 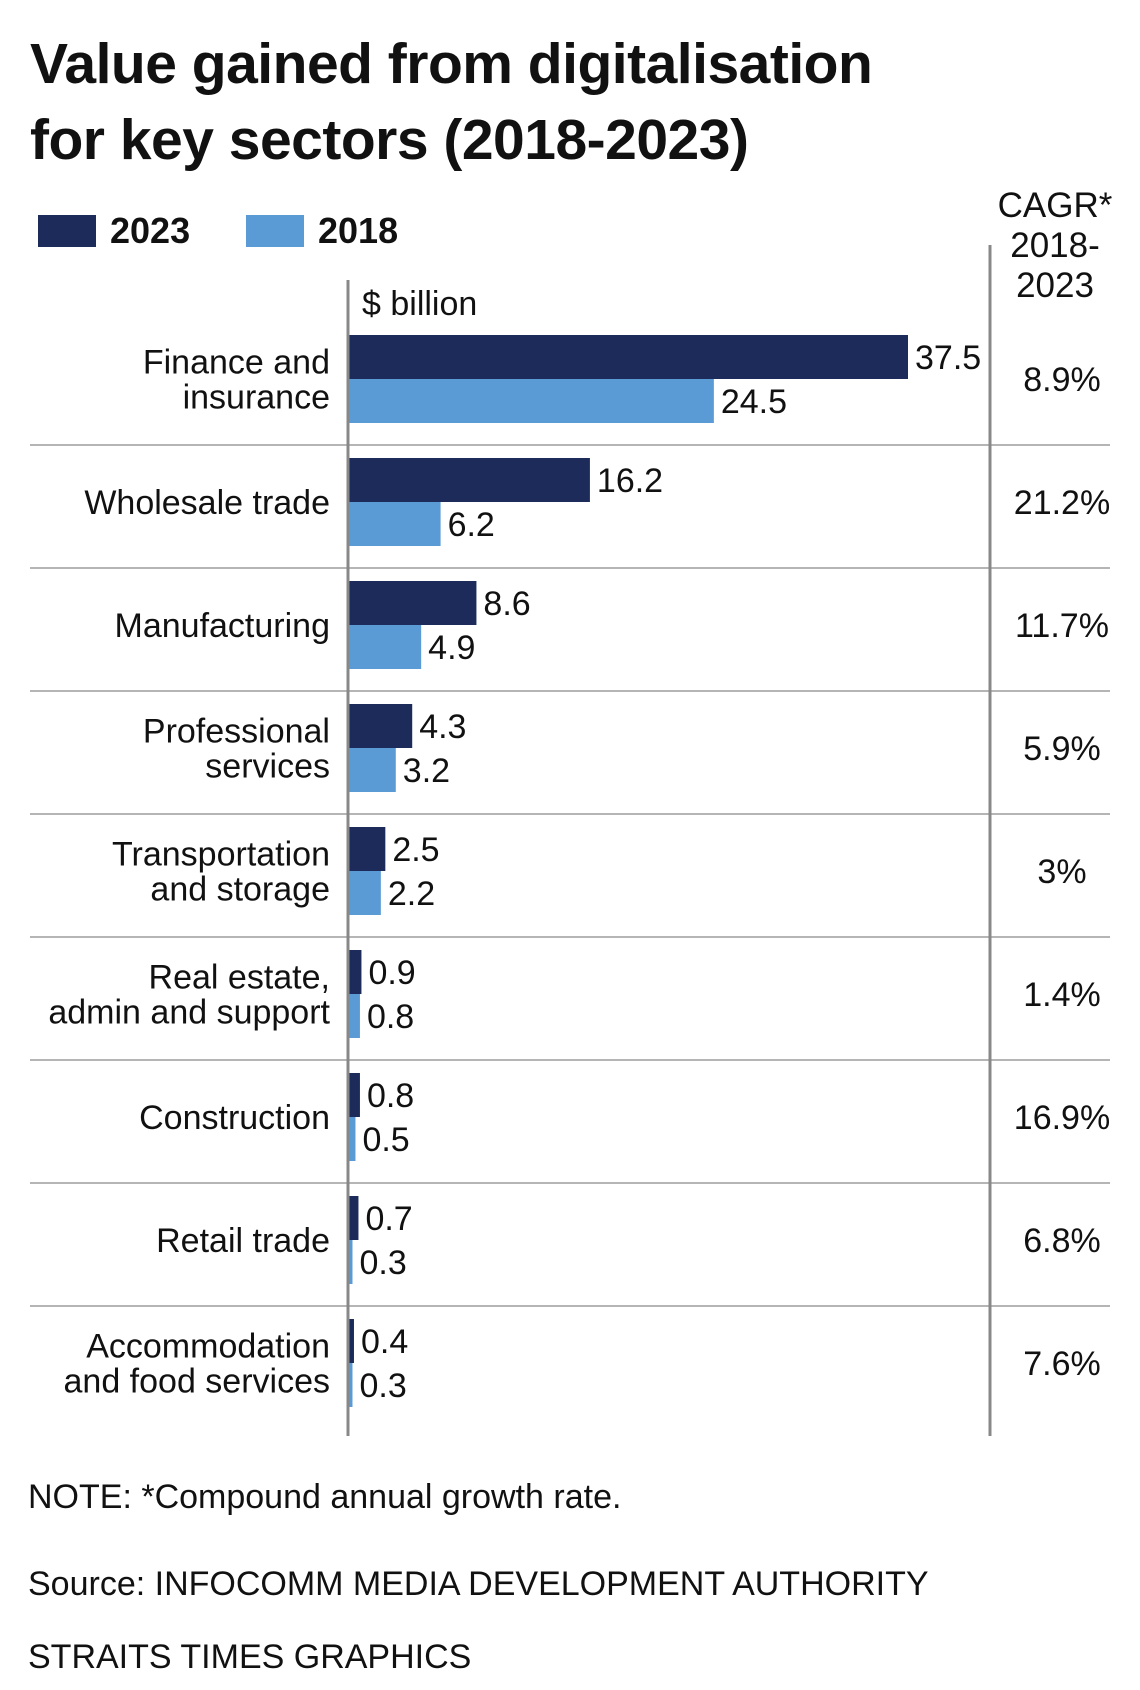 I want to click on legend-item-2018: 2018, so click(x=322, y=231).